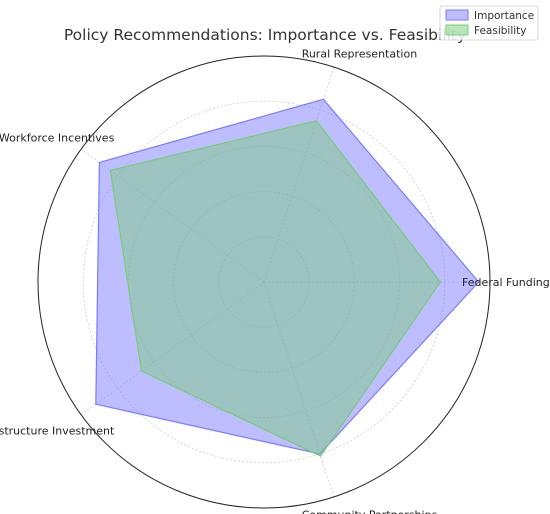 This screenshot has height=514, width=550. I want to click on category-label-federal-funding: Federal Funding, so click(506, 282).